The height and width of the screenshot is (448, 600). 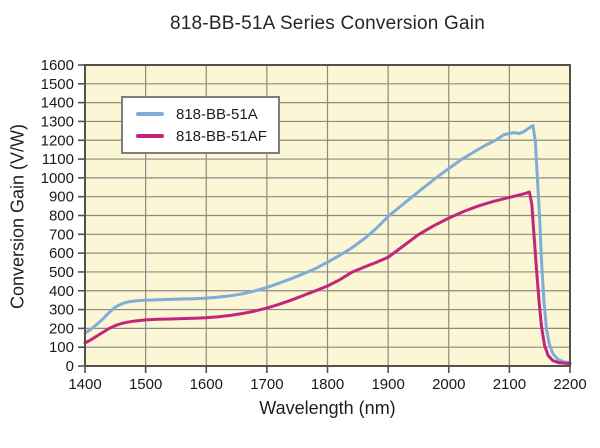 What do you see at coordinates (327, 23) in the screenshot?
I see `chart-title: 818-BB-51A Series Conversion Gain` at bounding box center [327, 23].